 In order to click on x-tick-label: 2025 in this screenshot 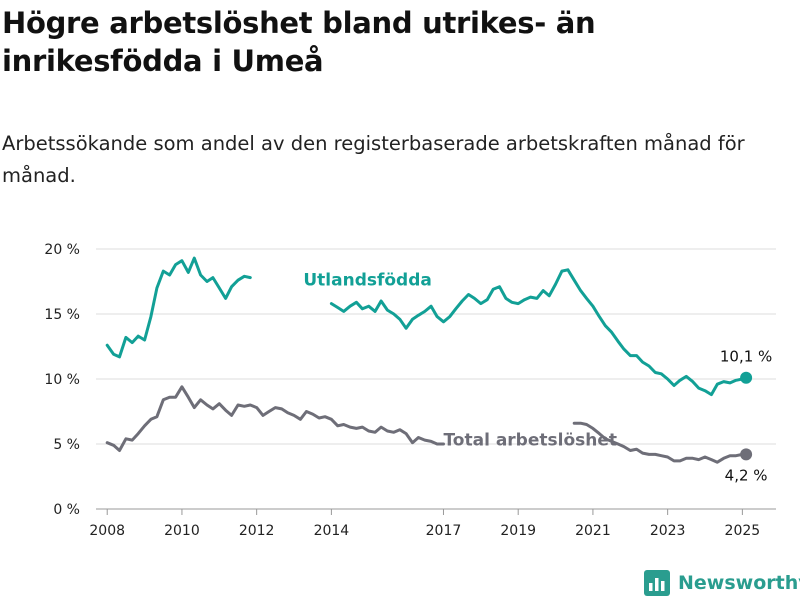, I will do `click(743, 531)`.